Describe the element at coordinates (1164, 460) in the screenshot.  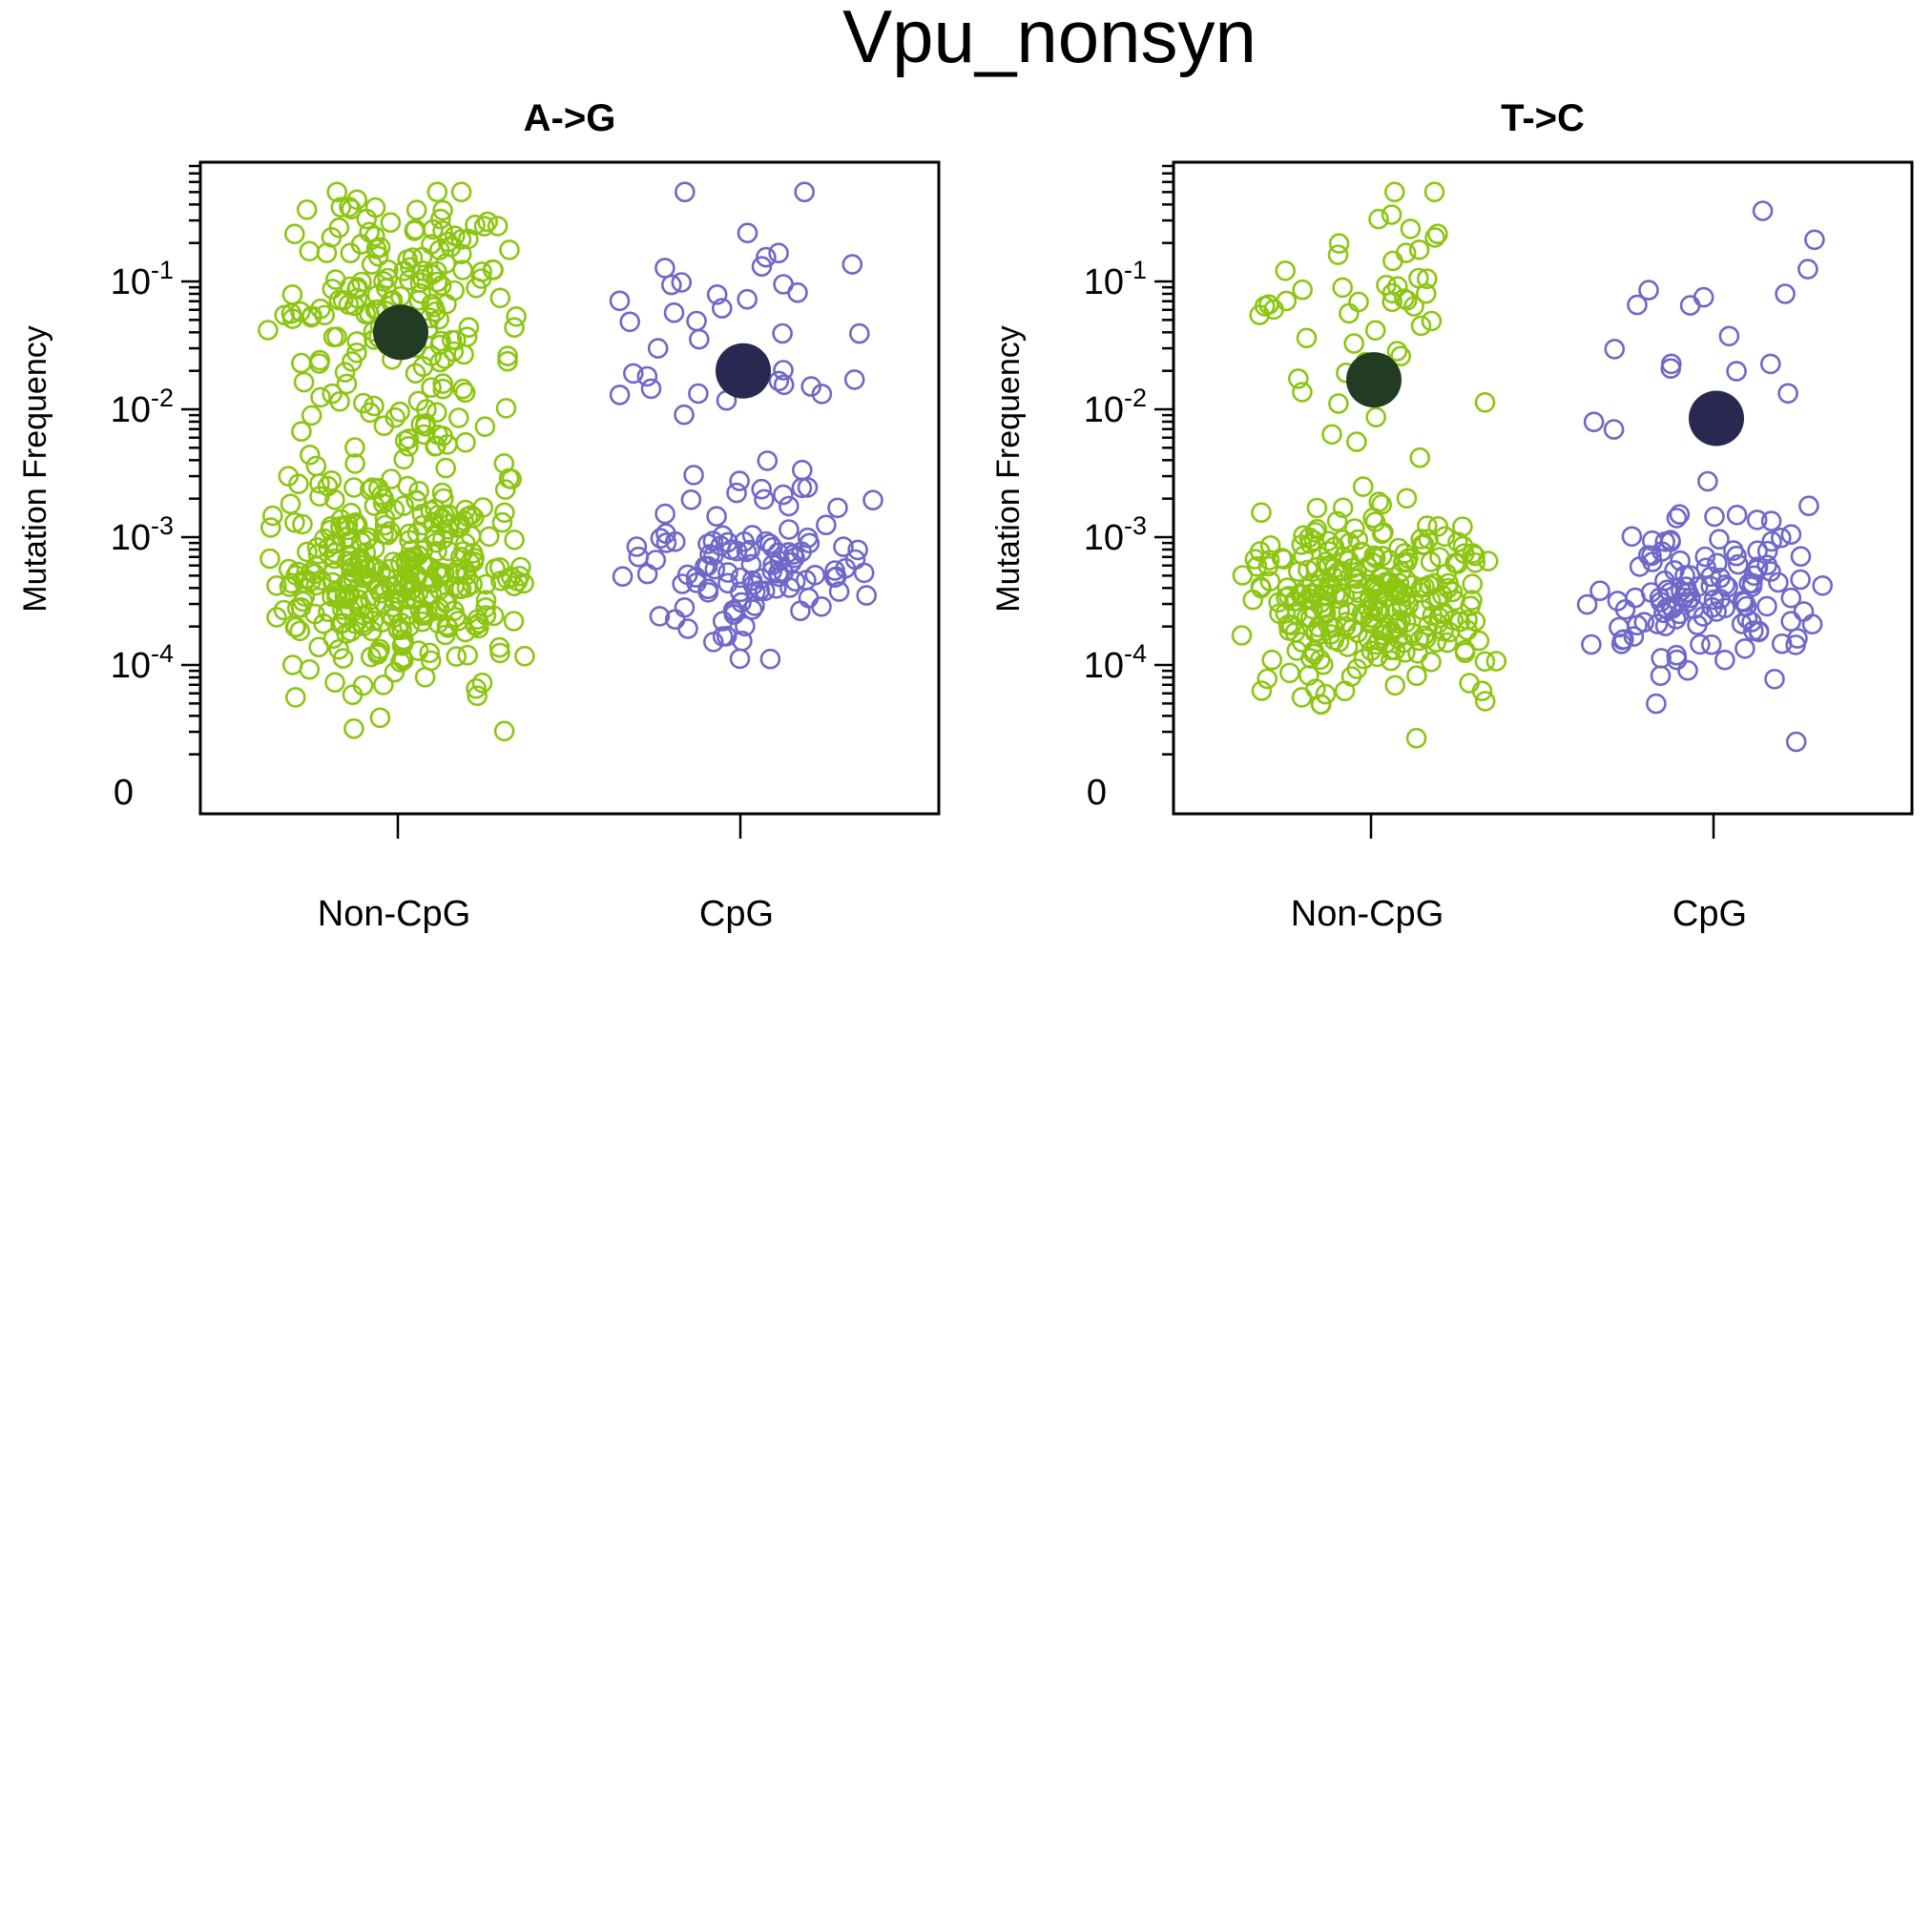
I see `y-ticks` at that location.